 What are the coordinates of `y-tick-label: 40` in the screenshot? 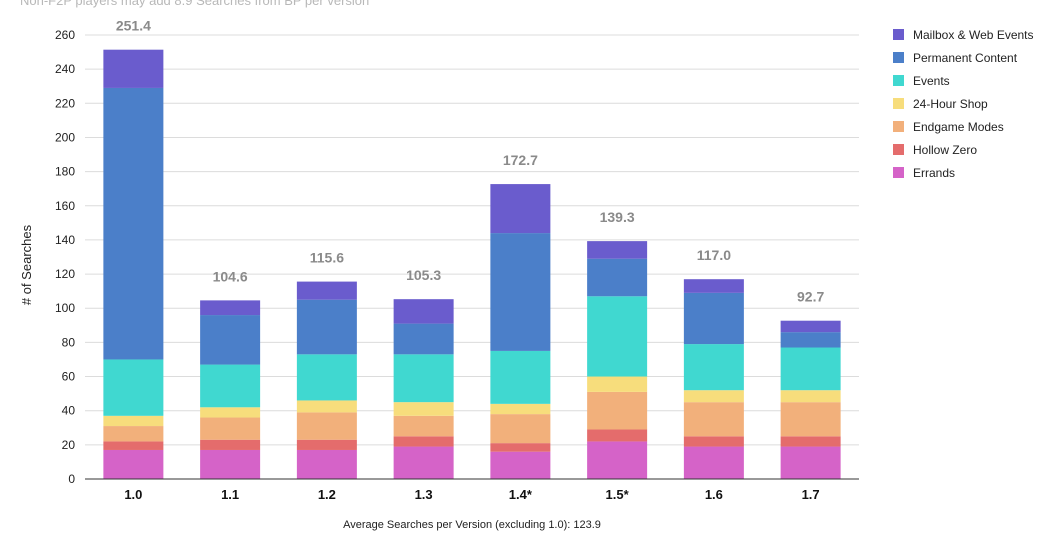 It's located at (69, 411).